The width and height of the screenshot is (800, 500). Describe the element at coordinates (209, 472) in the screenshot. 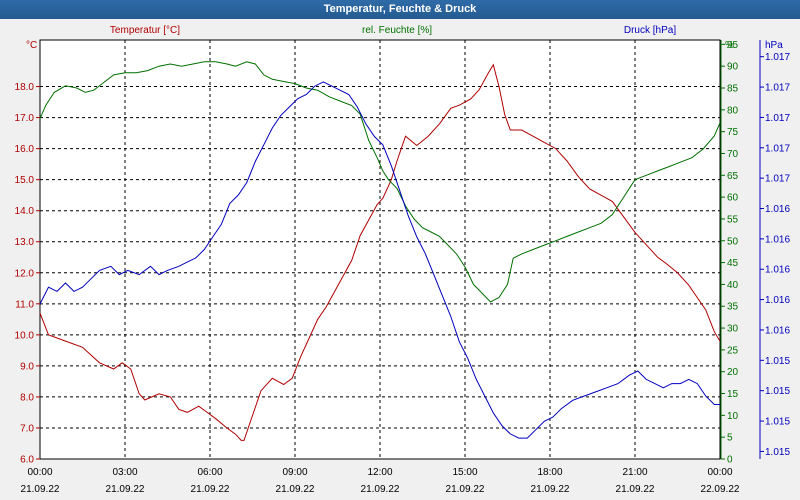

I see `x-tick-time: 06:00` at that location.